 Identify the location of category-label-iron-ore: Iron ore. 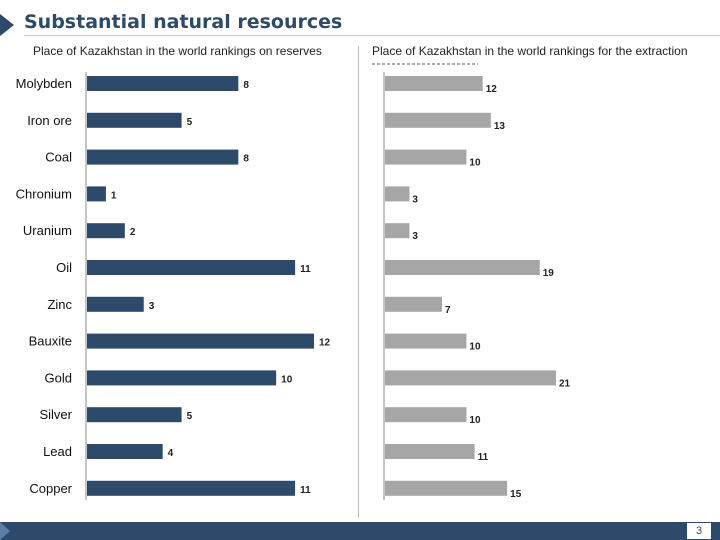
(49, 120).